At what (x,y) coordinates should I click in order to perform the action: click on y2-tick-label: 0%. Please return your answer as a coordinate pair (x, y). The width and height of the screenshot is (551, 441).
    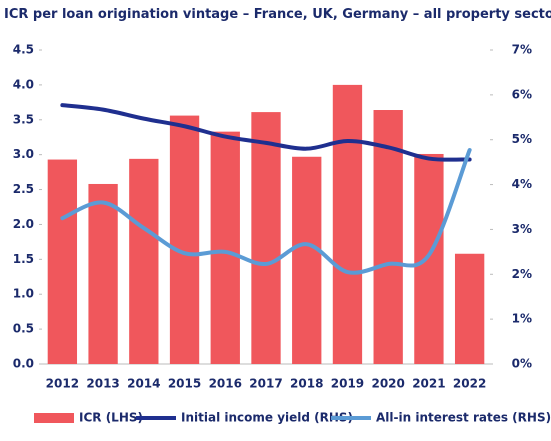
    Looking at the image, I should click on (522, 364).